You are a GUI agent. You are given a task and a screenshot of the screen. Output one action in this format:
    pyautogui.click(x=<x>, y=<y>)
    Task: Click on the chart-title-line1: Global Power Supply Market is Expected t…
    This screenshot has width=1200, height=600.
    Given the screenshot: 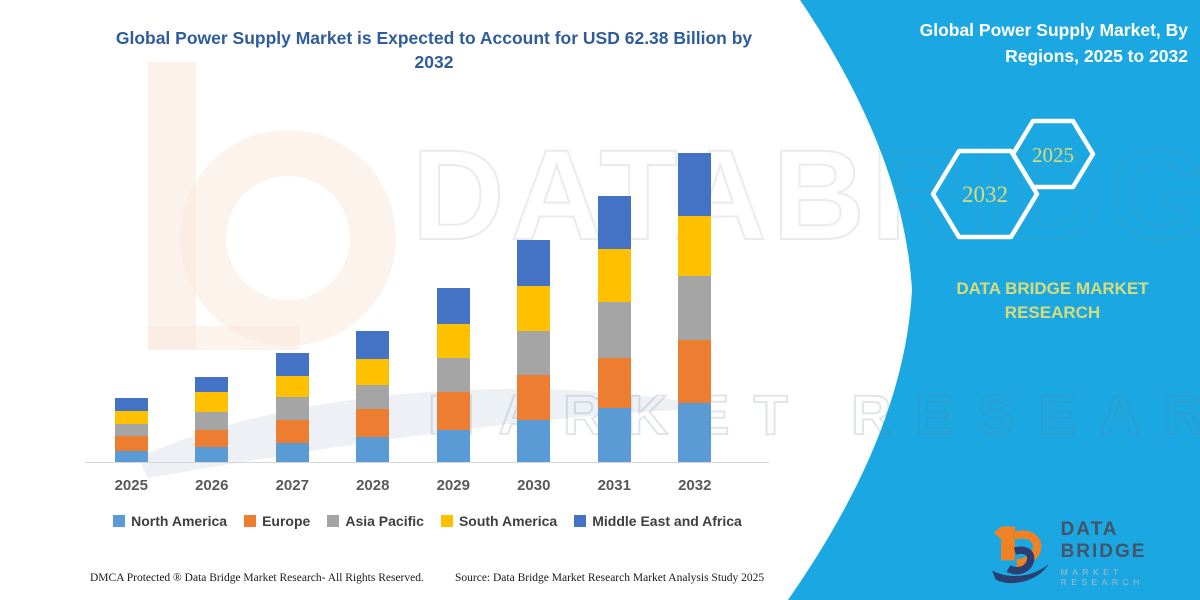 What is the action you would take?
    pyautogui.click(x=434, y=38)
    